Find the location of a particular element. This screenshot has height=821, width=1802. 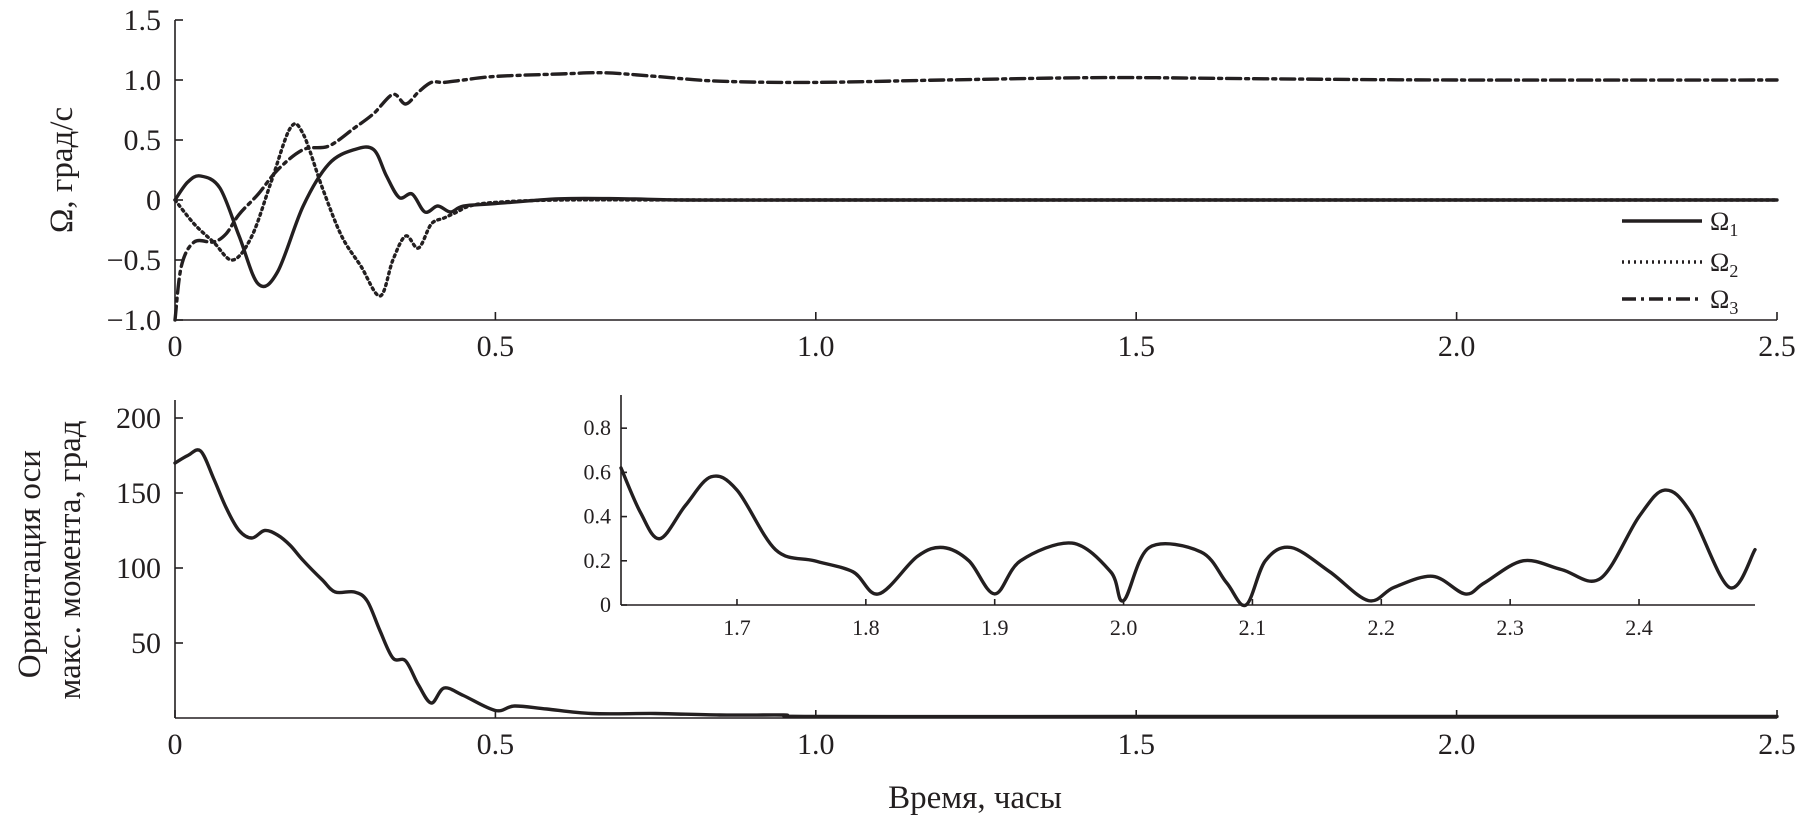

top-y-tick-label: −1.0 is located at coordinates (134, 320).